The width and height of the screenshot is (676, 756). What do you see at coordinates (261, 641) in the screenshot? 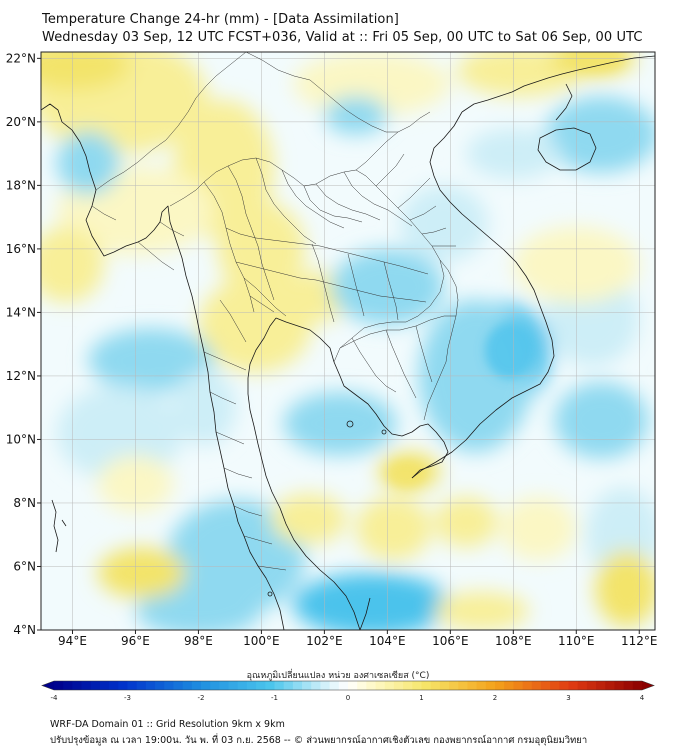
I see `lon-tick-label: 100°E` at bounding box center [261, 641].